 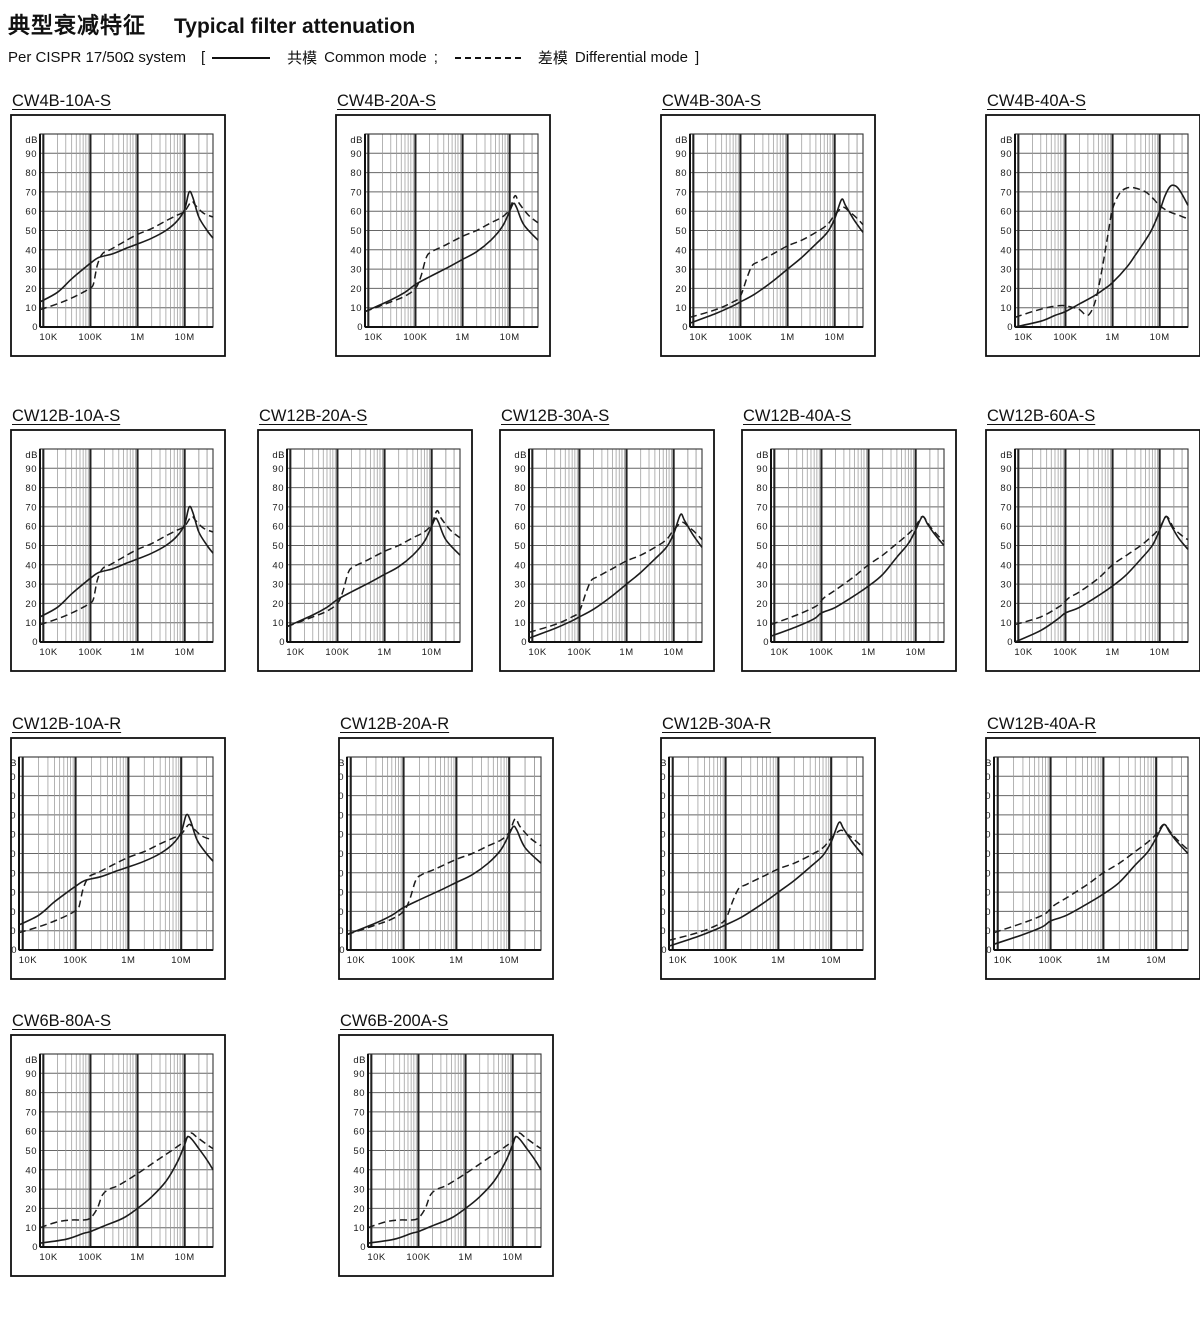 I want to click on legend-common-zh: 共模, so click(x=302, y=58).